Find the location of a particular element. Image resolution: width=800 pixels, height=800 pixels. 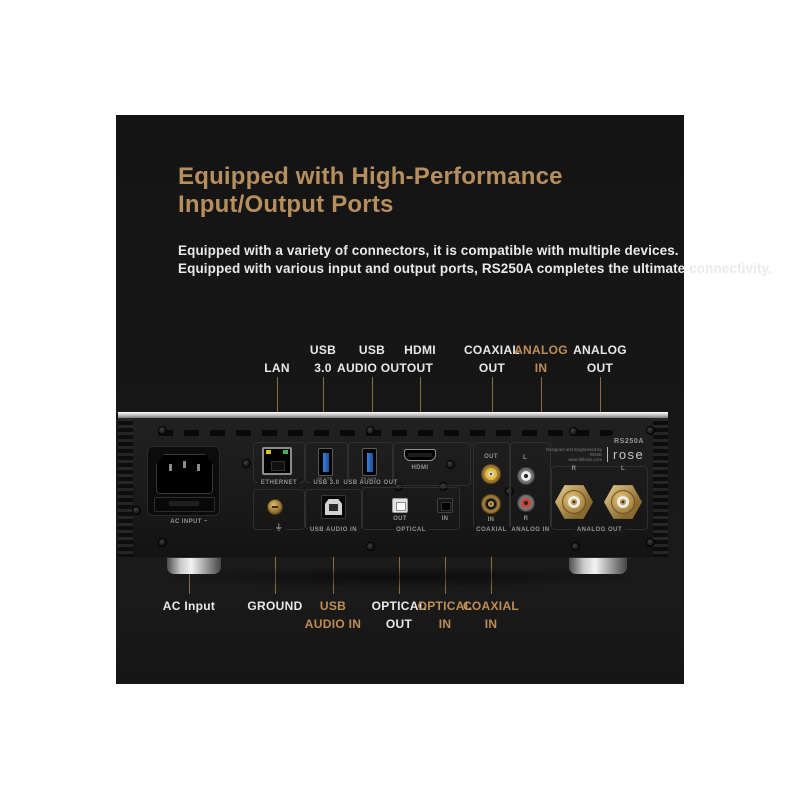

label-analog-in: ANALOG IN is located at coordinates (541, 355).